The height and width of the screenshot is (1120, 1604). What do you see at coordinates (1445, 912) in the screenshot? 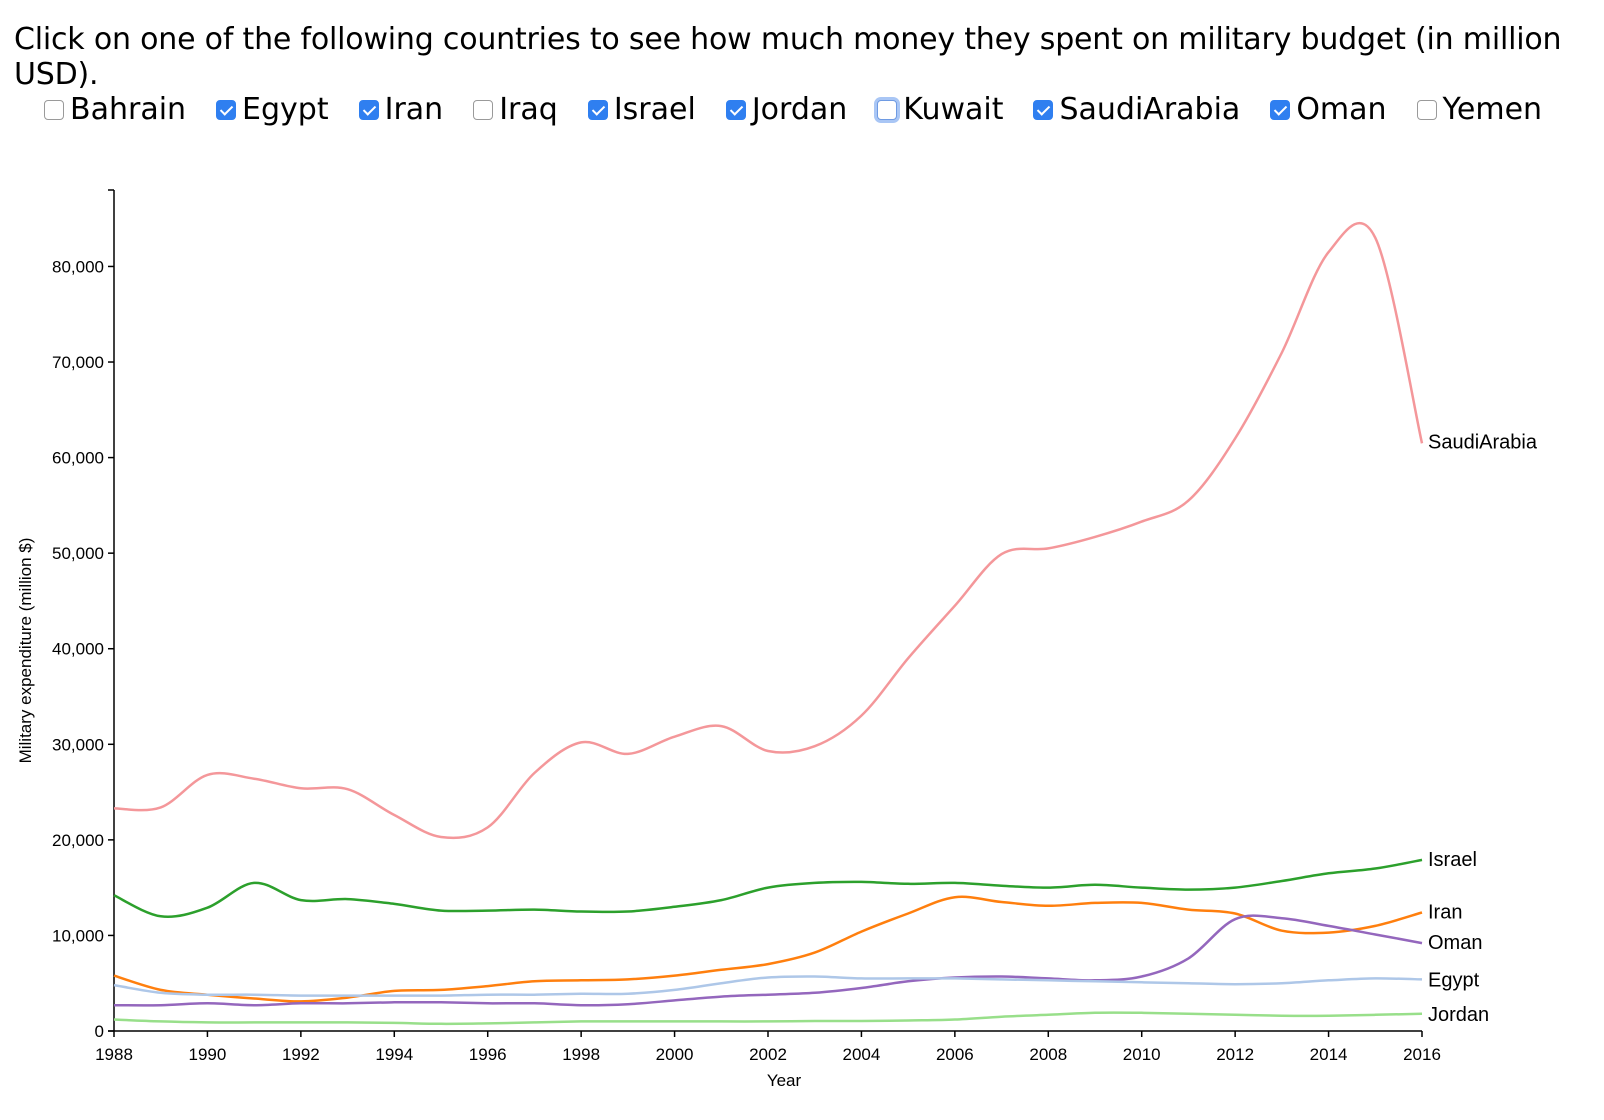
I see `series-label-iran: Iran` at bounding box center [1445, 912].